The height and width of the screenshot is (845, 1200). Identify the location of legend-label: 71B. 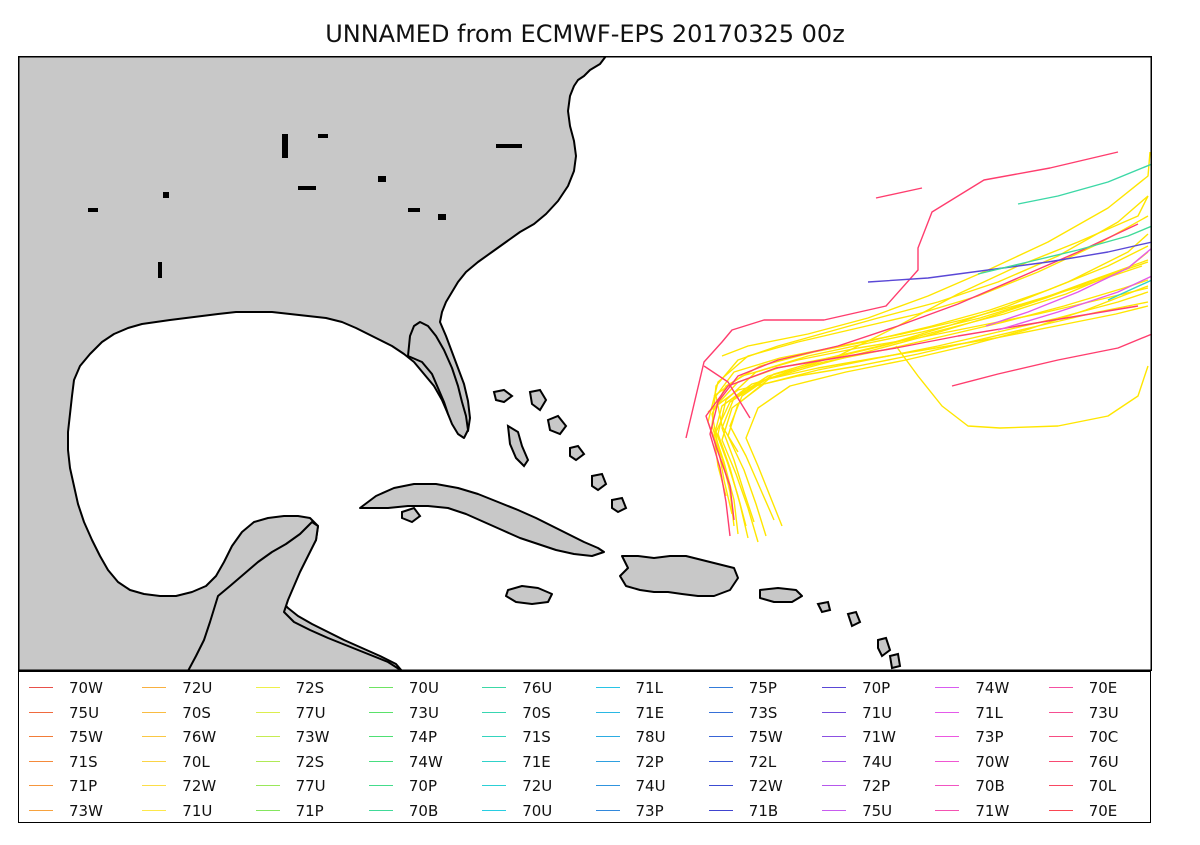
(763, 810).